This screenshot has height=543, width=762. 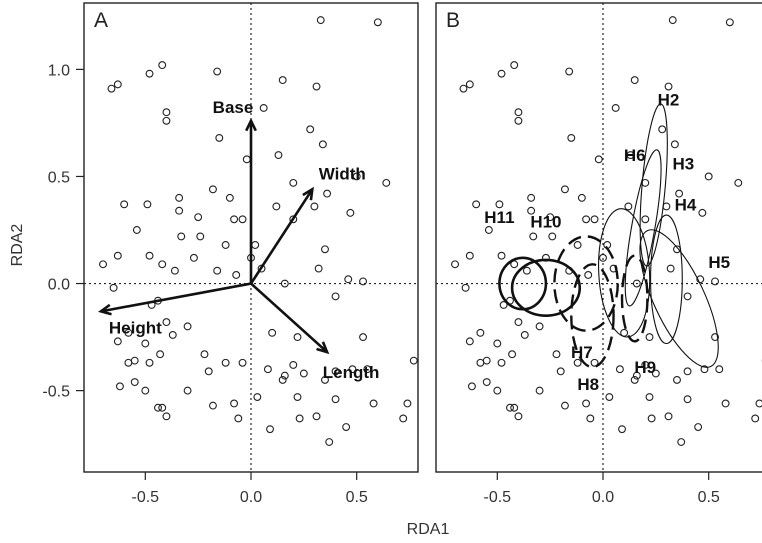 I want to click on vector-width, so click(x=281, y=236).